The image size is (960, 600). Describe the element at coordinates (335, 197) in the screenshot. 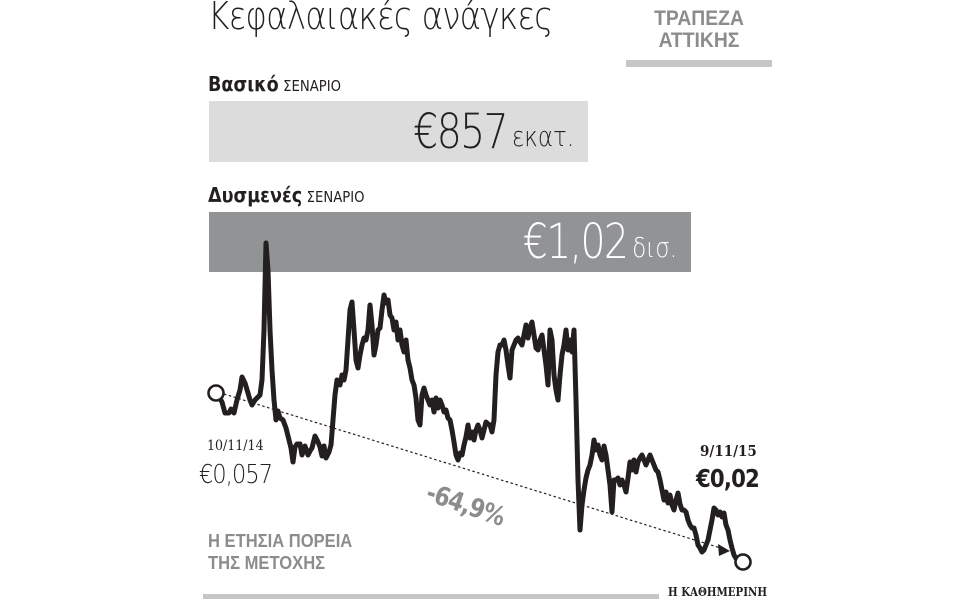

I see `adverse-scenario-suffix: ΣΕΝΑΡΙΟ` at that location.